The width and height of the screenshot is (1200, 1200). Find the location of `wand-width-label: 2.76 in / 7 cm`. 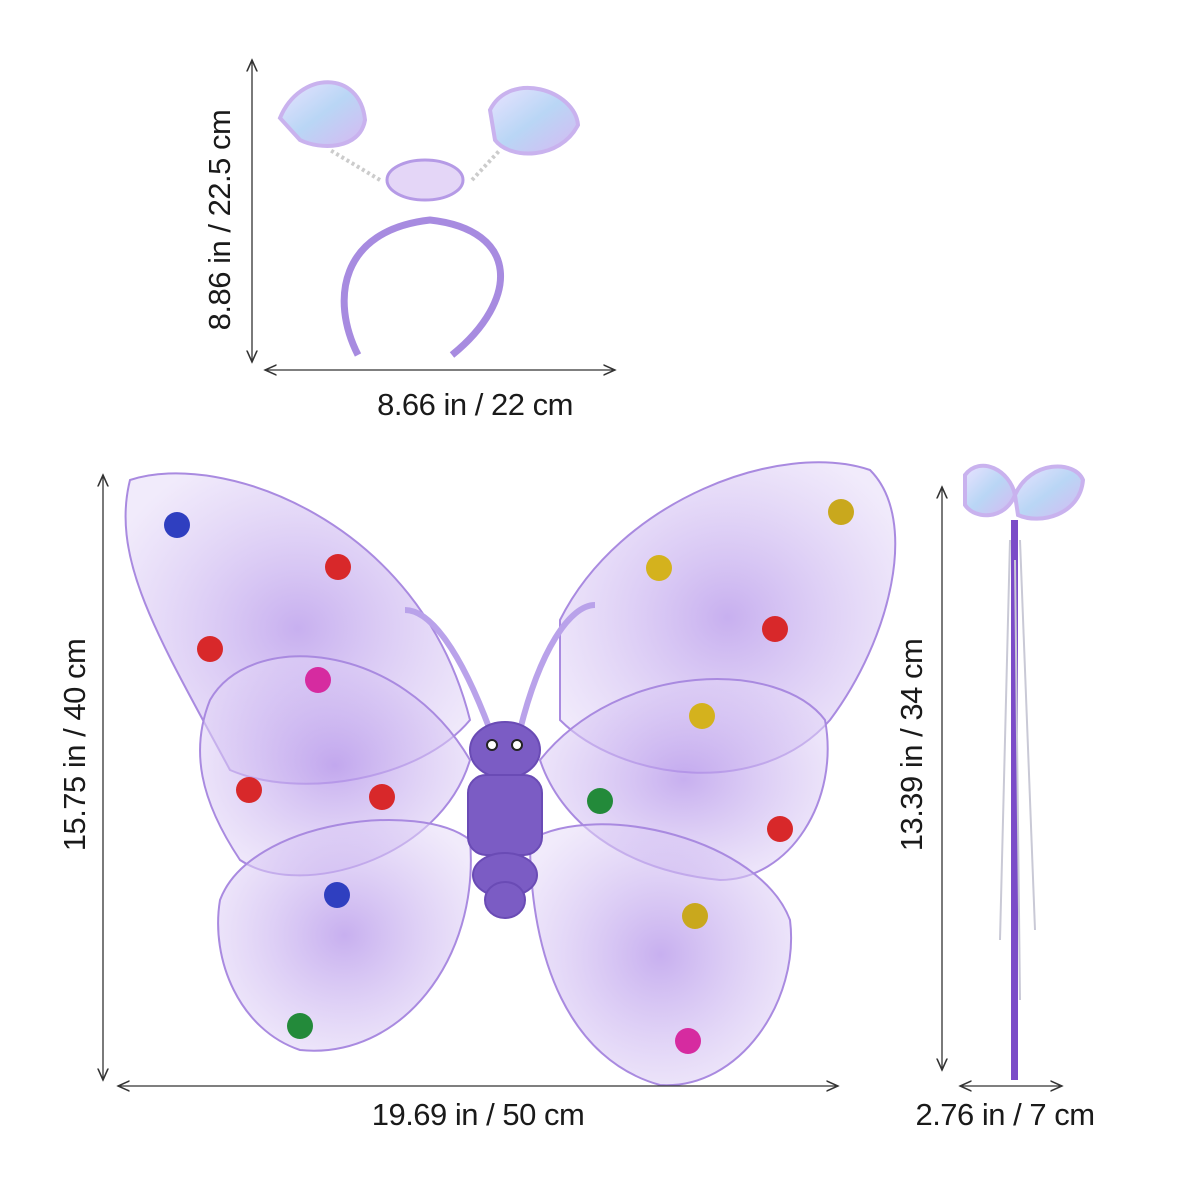

wand-width-label: 2.76 in / 7 cm is located at coordinates (1005, 1114).